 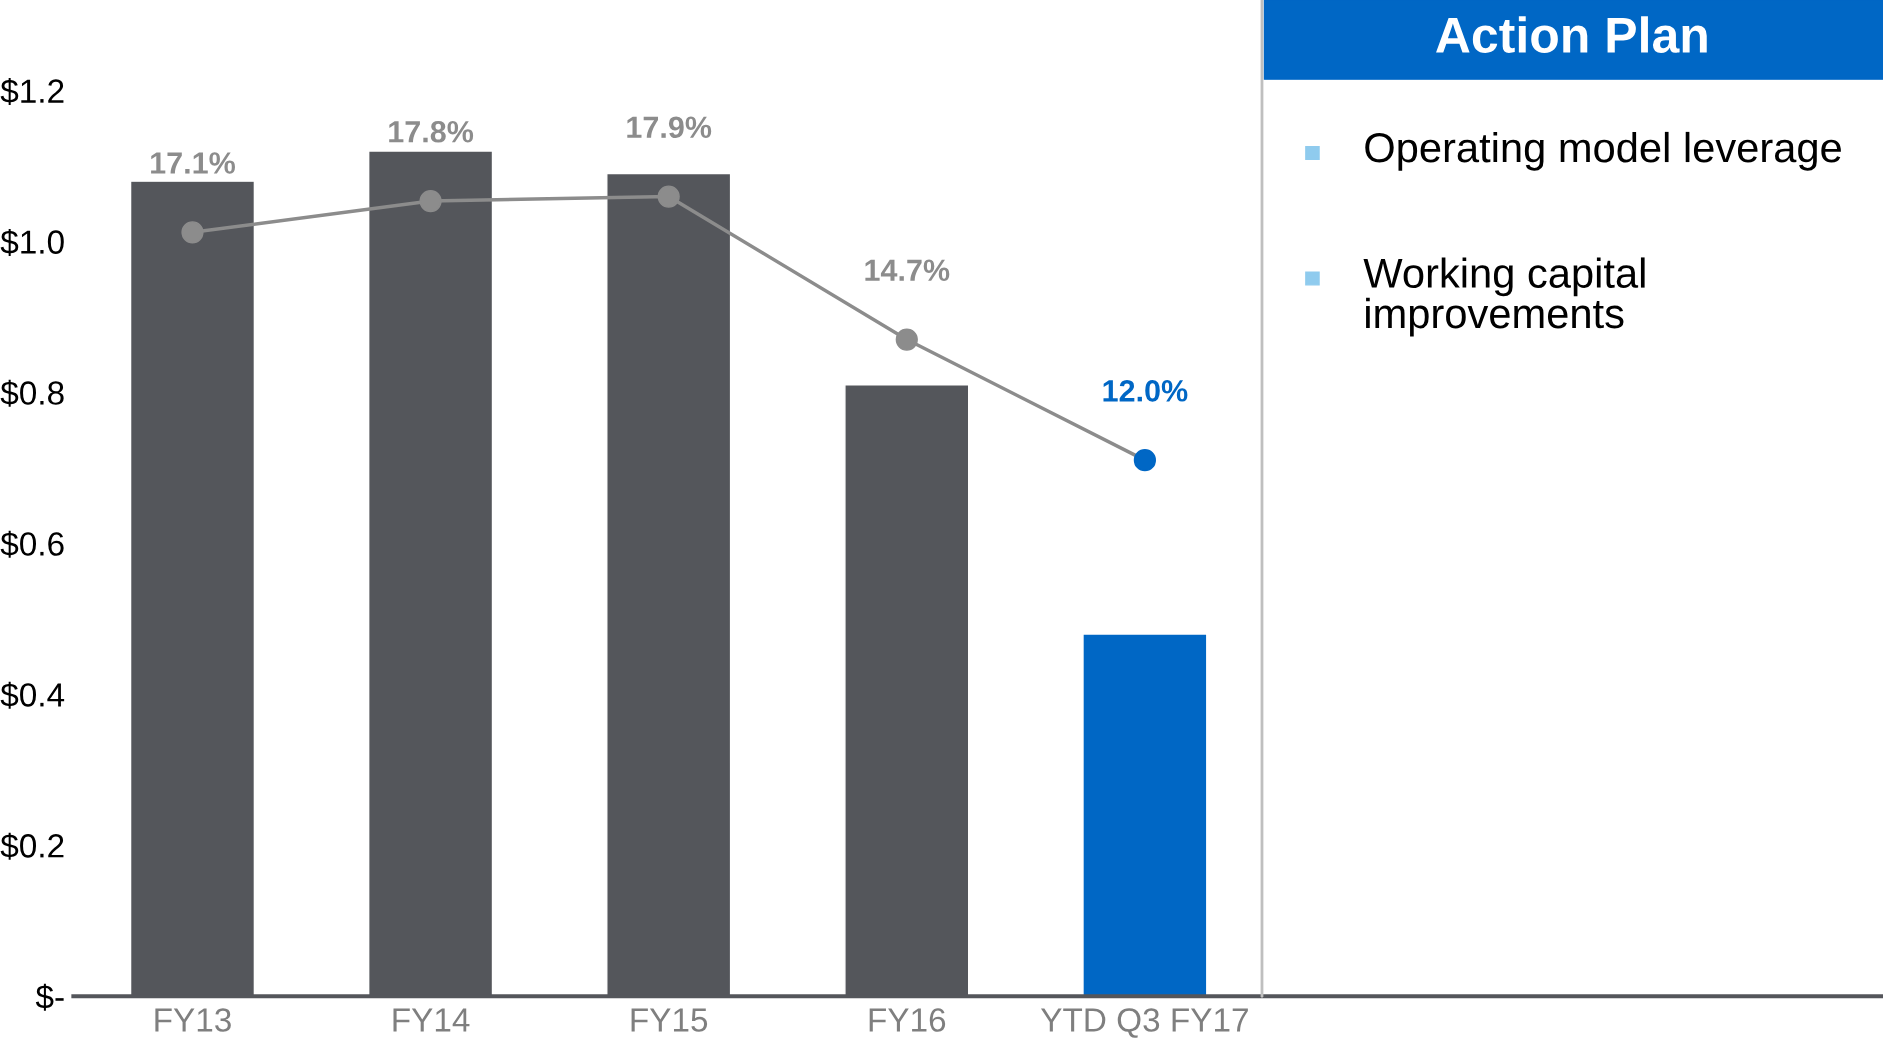 I want to click on x-tick-label: FY14, so click(x=431, y=1020).